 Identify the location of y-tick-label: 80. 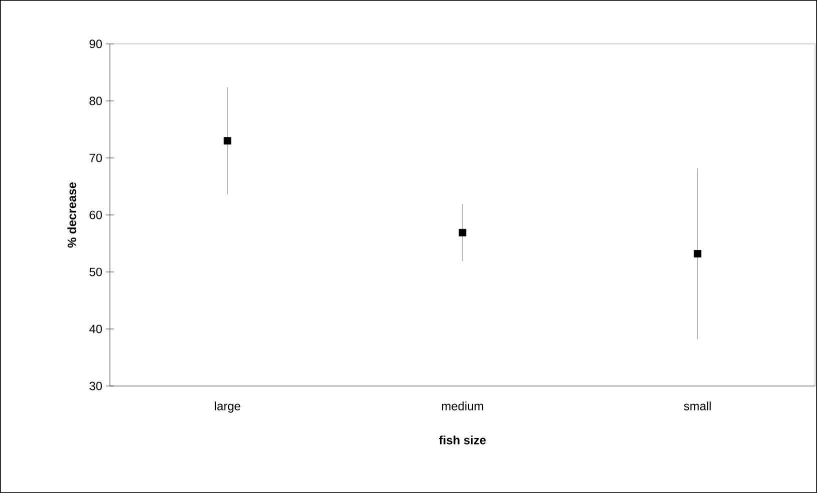
(96, 101).